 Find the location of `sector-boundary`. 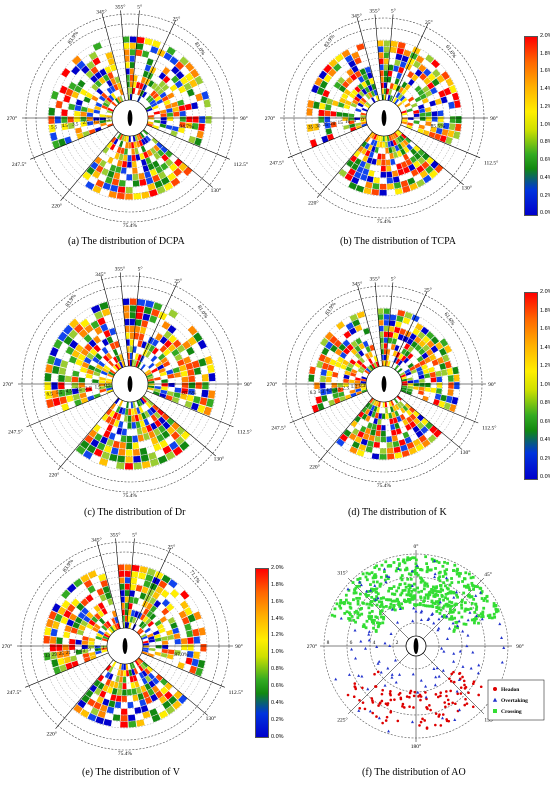

sector-boundary is located at coordinates (439, 407).